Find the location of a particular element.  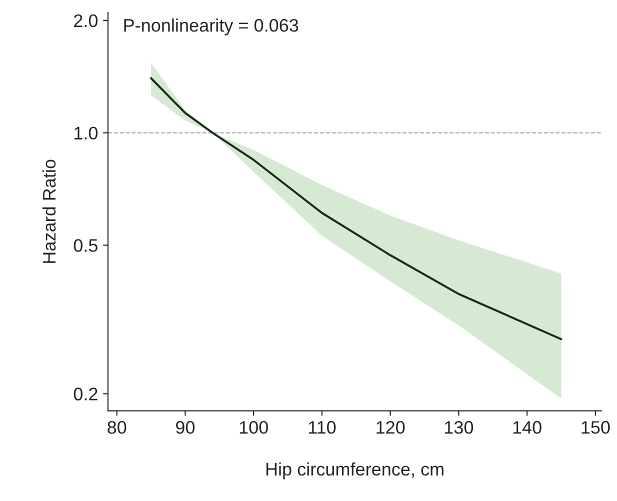

annotation: P-nonlinearity = 0.063 is located at coordinates (211, 27).